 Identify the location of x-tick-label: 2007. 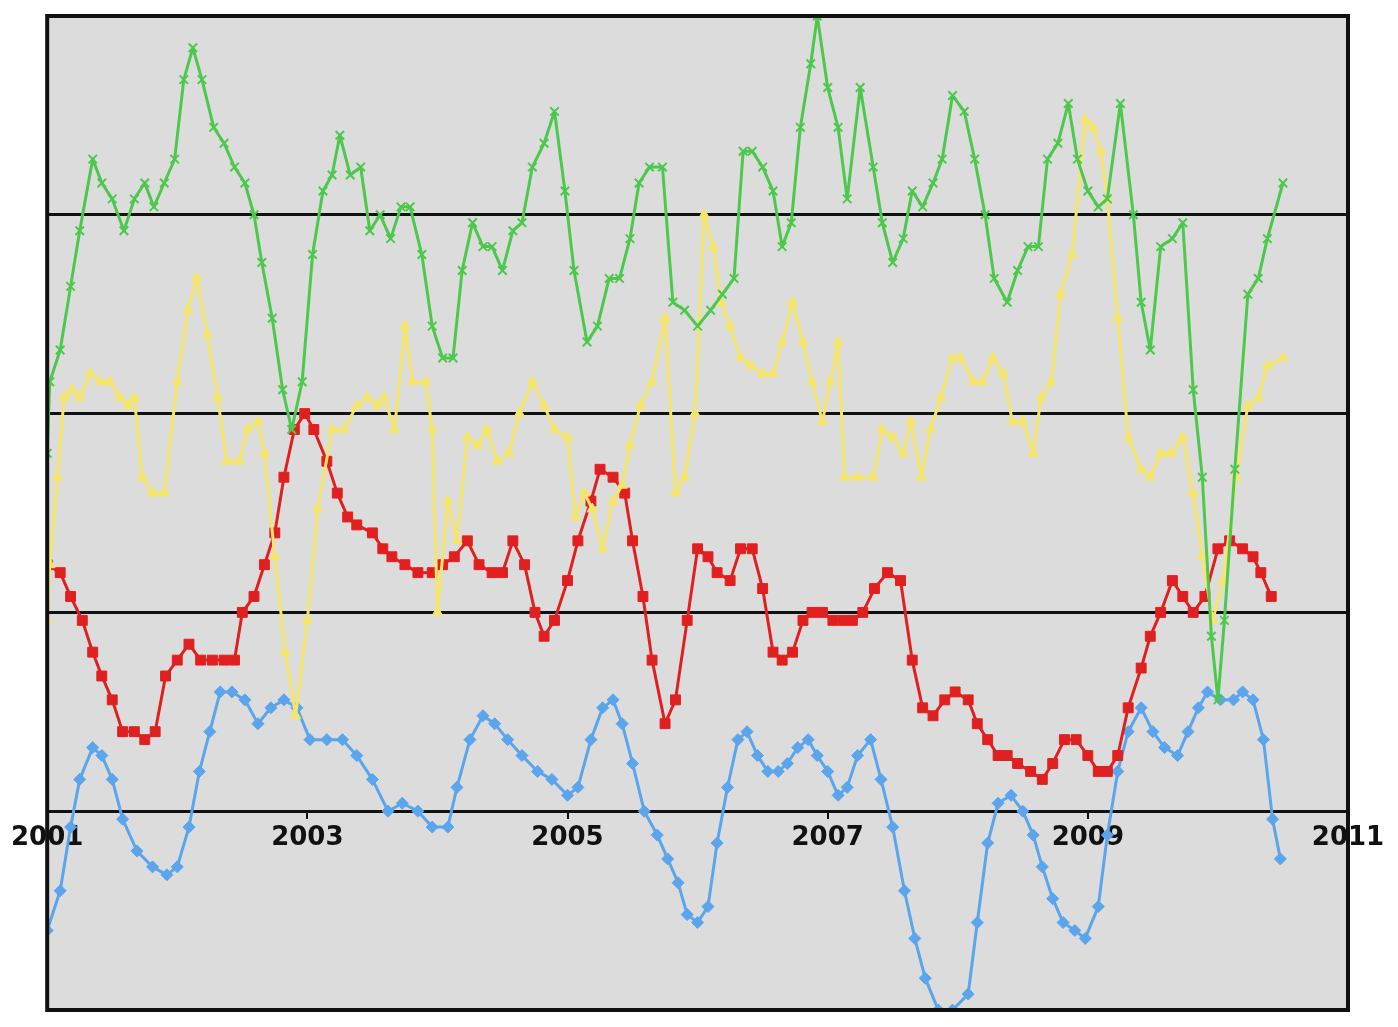
(827, 835).